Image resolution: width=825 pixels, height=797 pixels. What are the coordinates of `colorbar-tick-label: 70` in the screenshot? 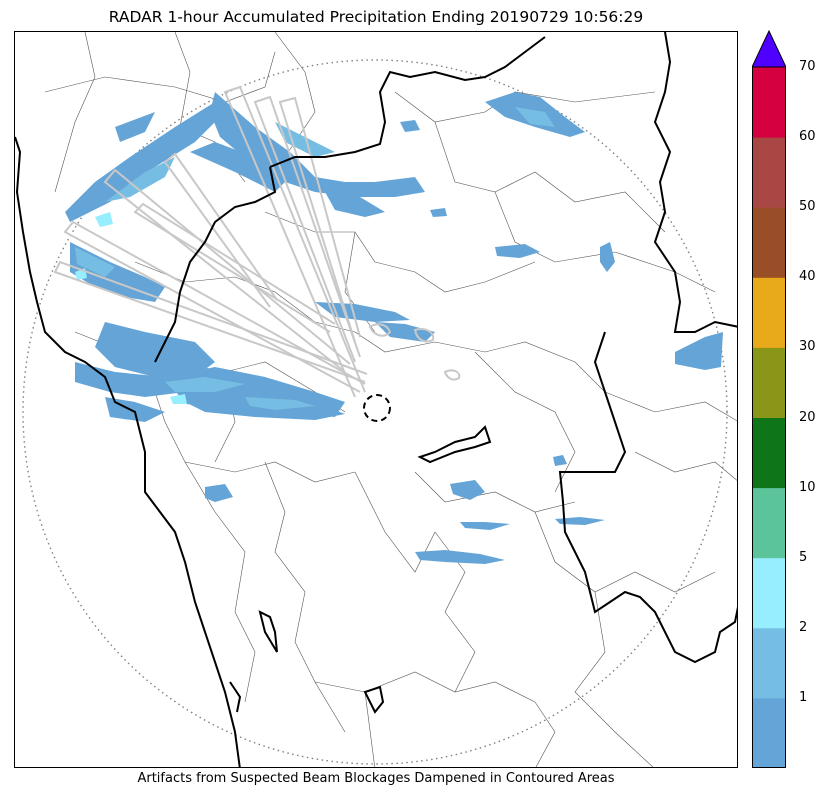 It's located at (807, 66).